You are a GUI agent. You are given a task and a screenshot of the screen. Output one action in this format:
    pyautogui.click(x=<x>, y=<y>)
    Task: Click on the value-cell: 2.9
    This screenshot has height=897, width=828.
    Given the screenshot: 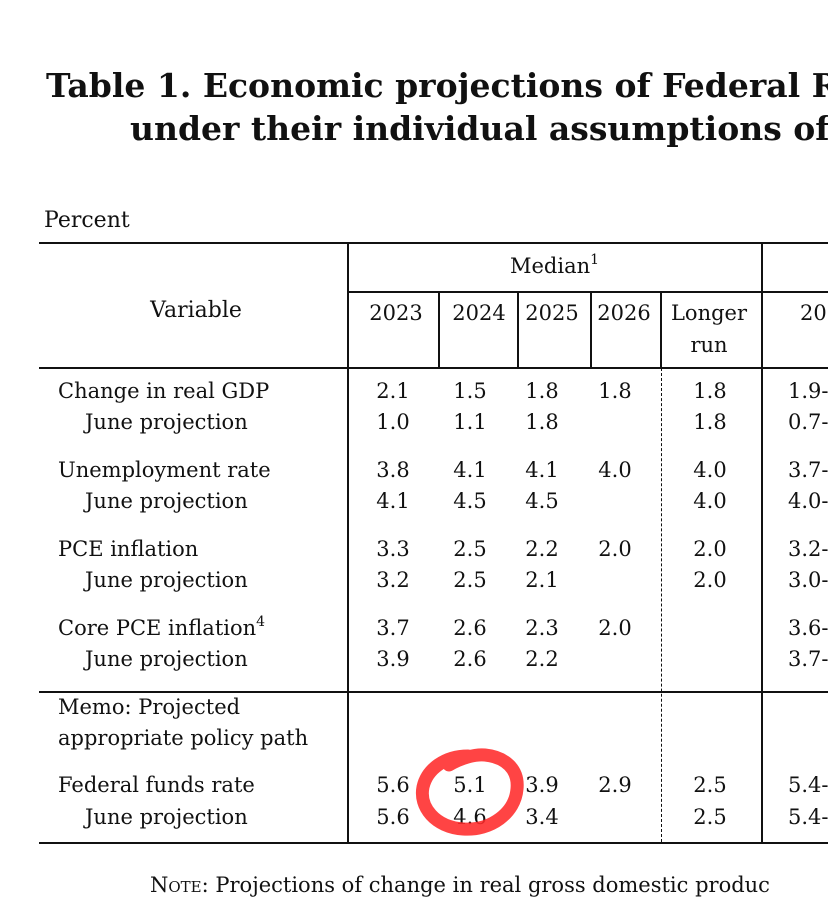 What is the action you would take?
    pyautogui.click(x=615, y=785)
    